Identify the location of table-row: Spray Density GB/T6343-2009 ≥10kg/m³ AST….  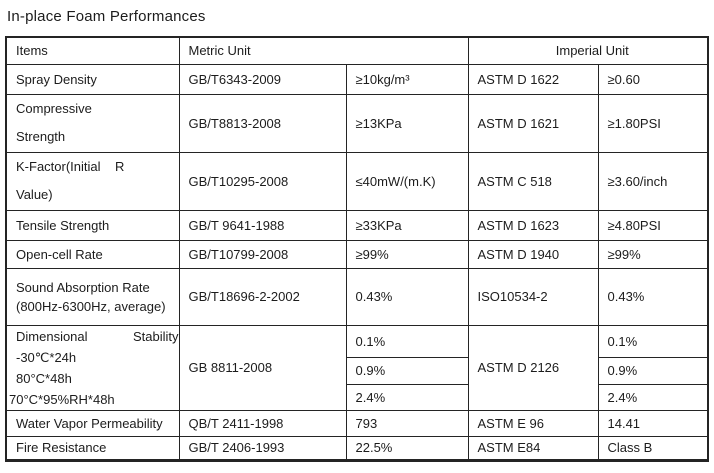
(357, 79).